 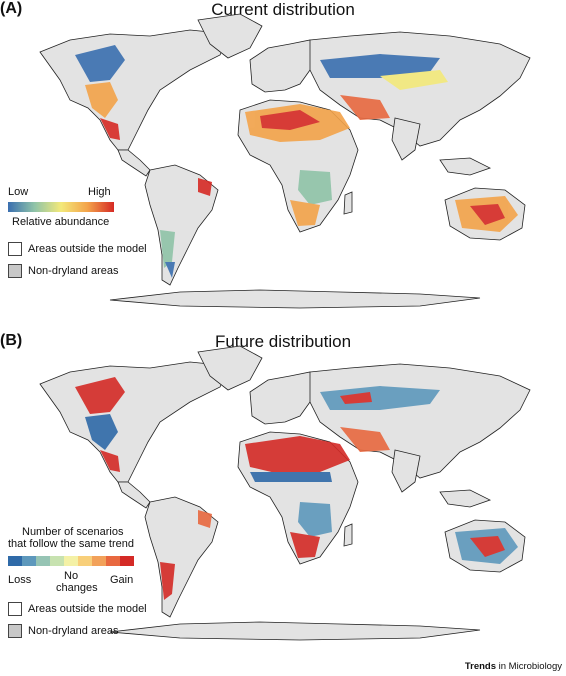 What do you see at coordinates (99, 192) in the screenshot?
I see `legend-high-label: High` at bounding box center [99, 192].